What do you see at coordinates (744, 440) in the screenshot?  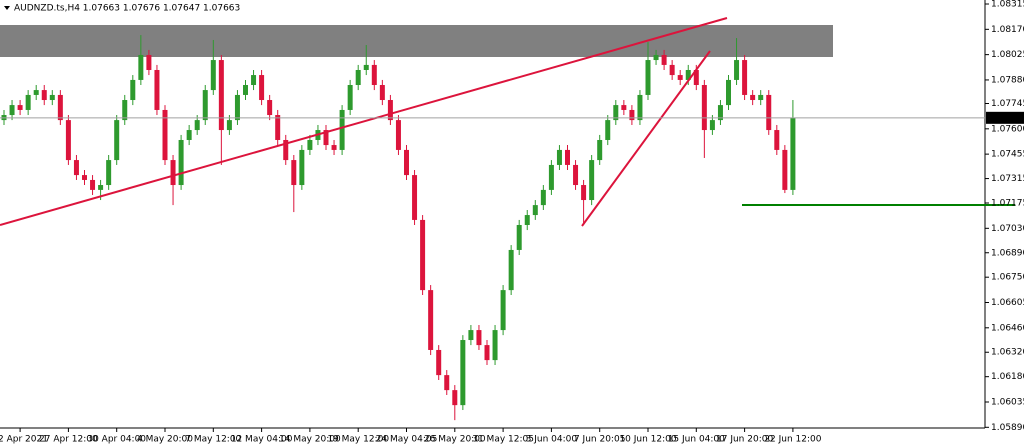 I see `x-tick-label: 17 Jun 20:00` at bounding box center [744, 440].